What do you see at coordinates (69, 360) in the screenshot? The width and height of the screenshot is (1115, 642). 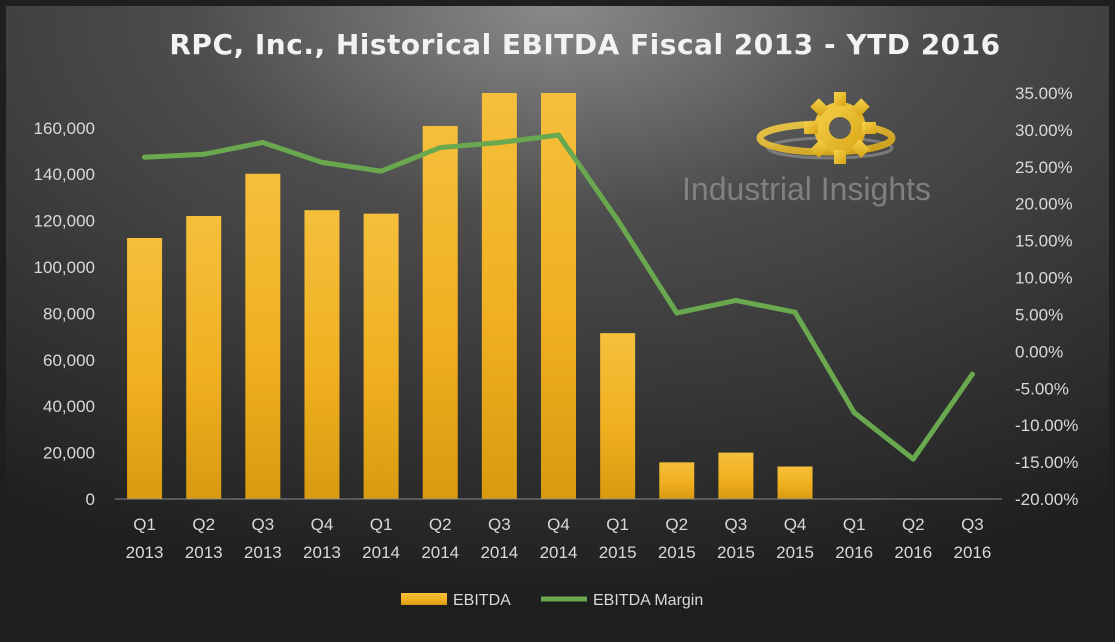 I see `left-tick-label: 60,000` at bounding box center [69, 360].